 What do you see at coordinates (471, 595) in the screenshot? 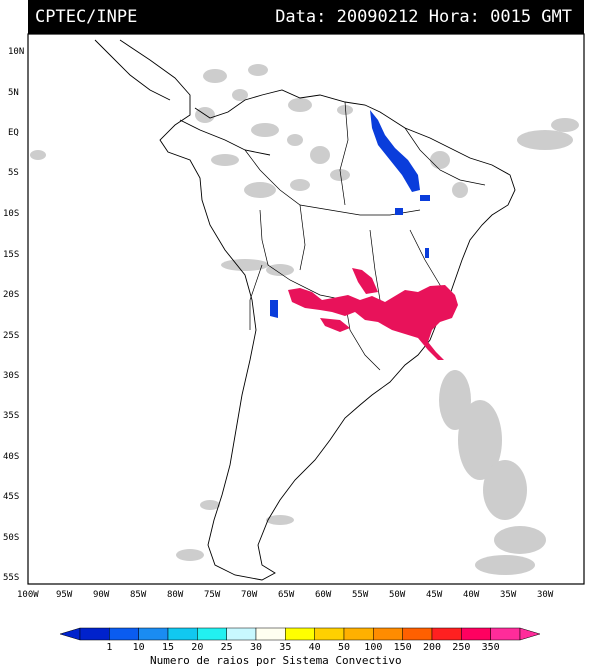
I see `lon-label: 40W` at bounding box center [471, 595].